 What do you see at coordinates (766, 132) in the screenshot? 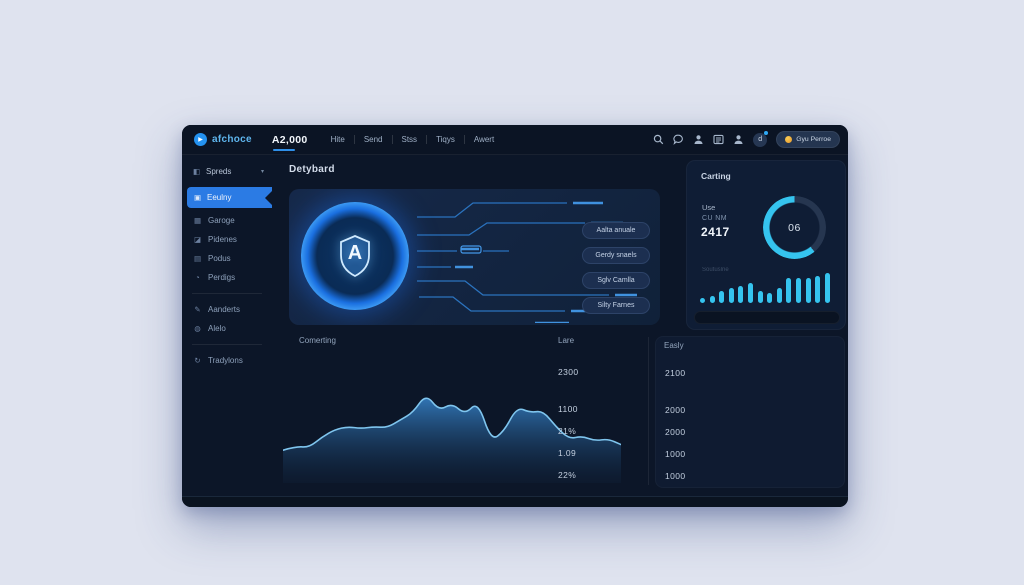
I see `notification-dot` at bounding box center [766, 132].